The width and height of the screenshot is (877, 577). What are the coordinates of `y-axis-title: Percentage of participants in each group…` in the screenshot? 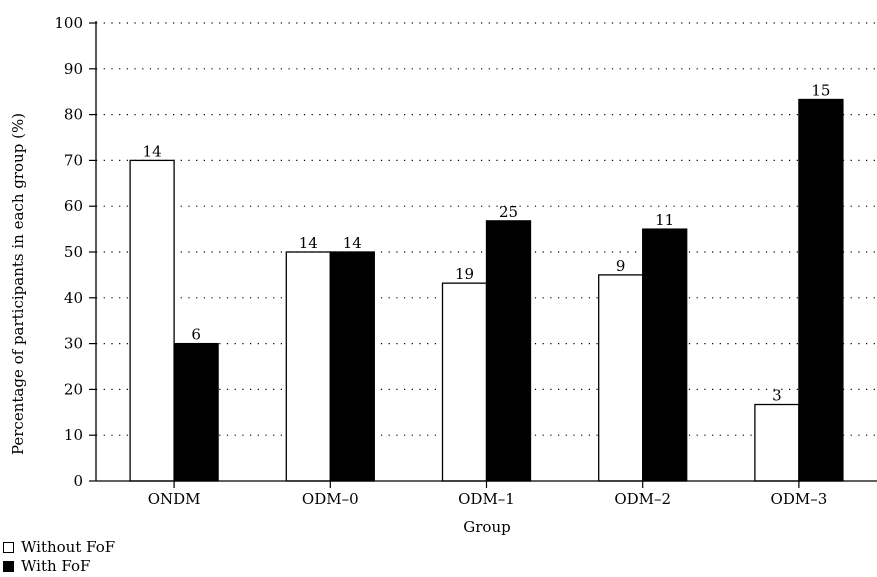 It's located at (18, 284).